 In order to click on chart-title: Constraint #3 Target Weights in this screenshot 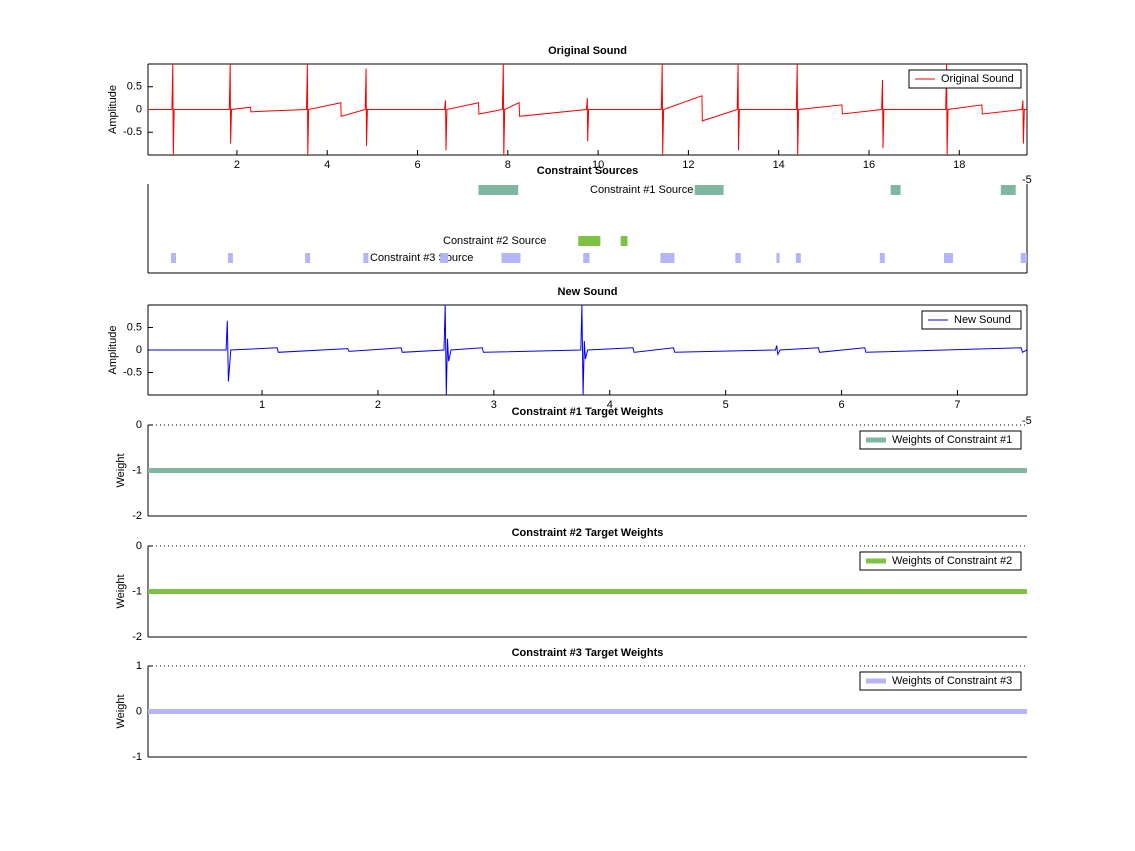, I will do `click(588, 653)`.